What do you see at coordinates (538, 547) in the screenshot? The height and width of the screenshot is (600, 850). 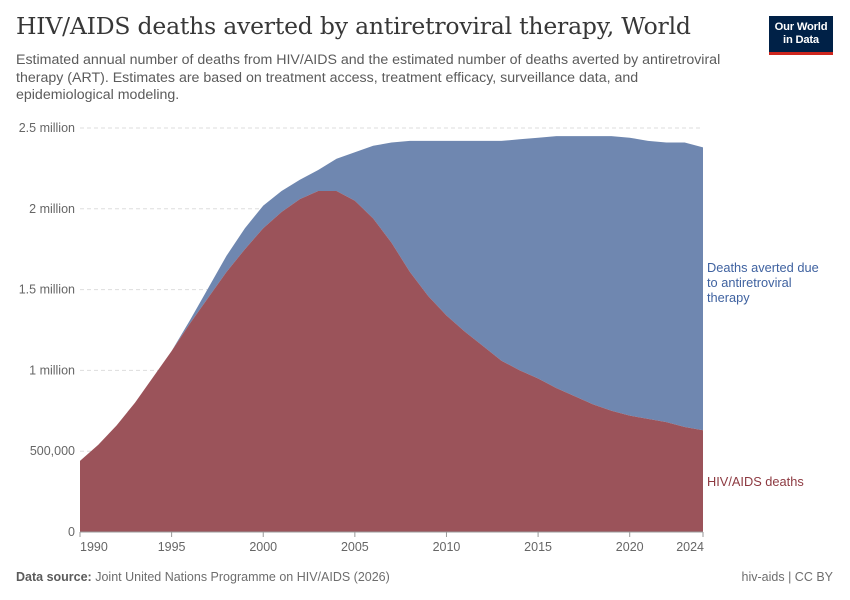 I see `x-tick-label-5: 2015` at bounding box center [538, 547].